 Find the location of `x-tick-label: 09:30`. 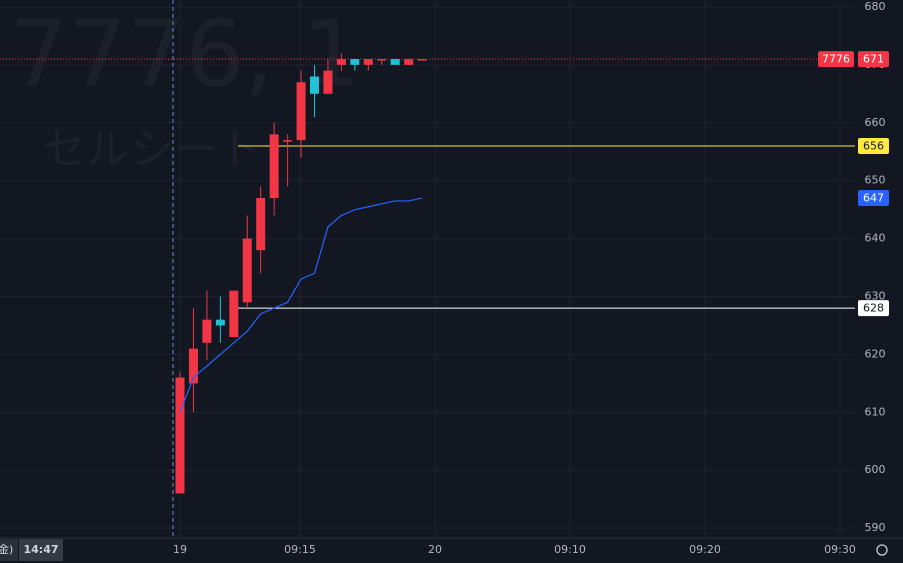

x-tick-label: 09:30 is located at coordinates (840, 549).